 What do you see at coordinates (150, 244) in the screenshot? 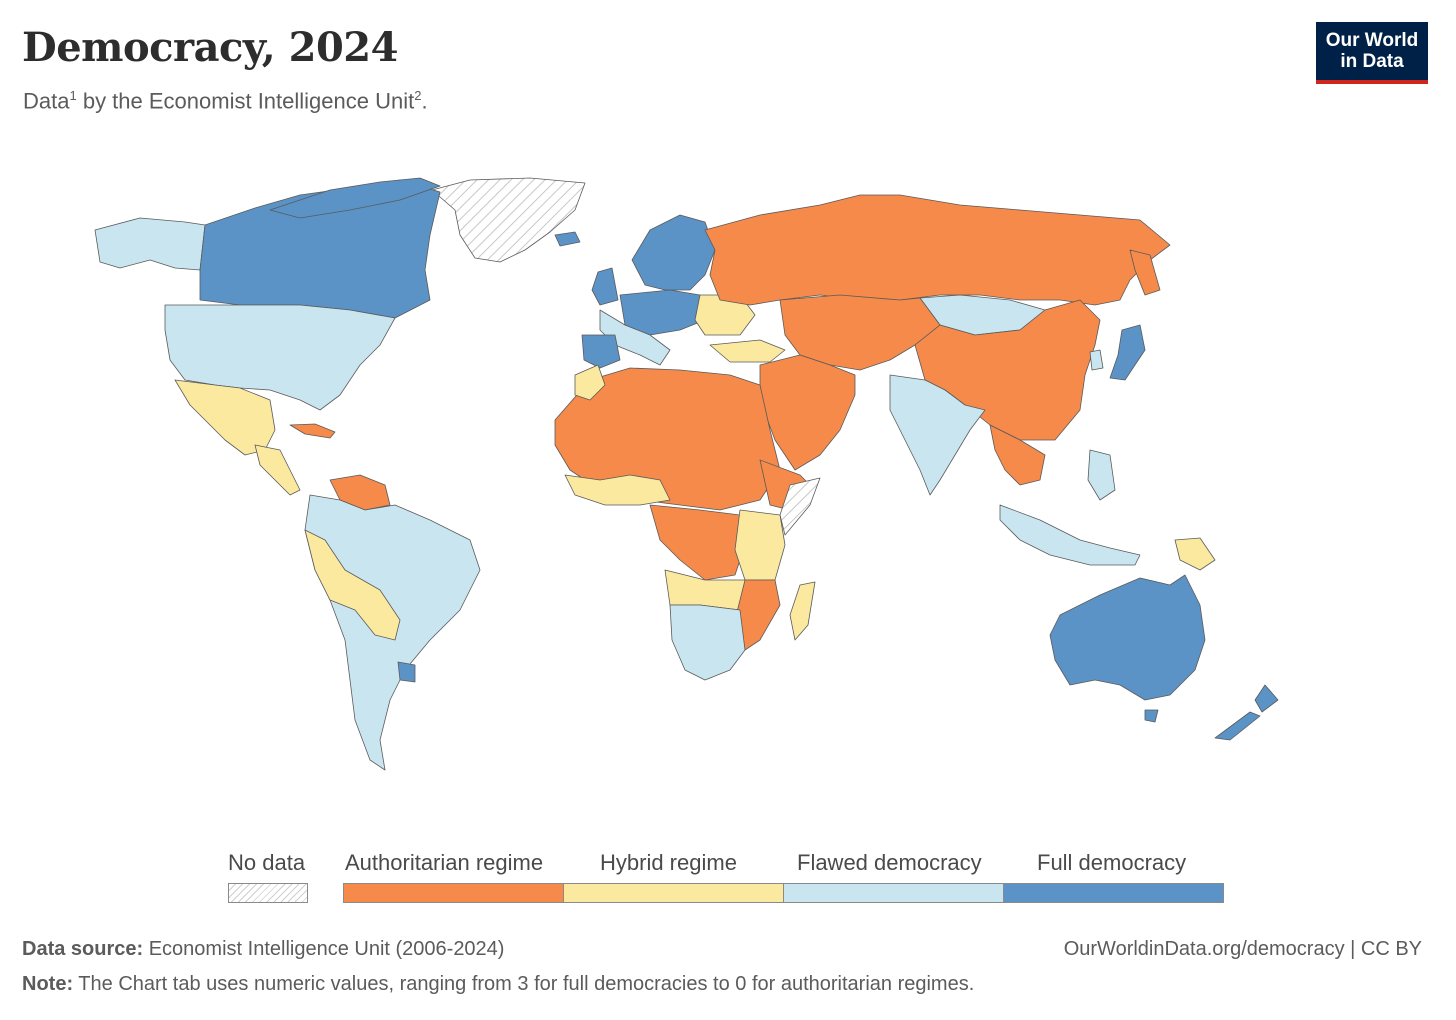
I see `region-alaska` at bounding box center [150, 244].